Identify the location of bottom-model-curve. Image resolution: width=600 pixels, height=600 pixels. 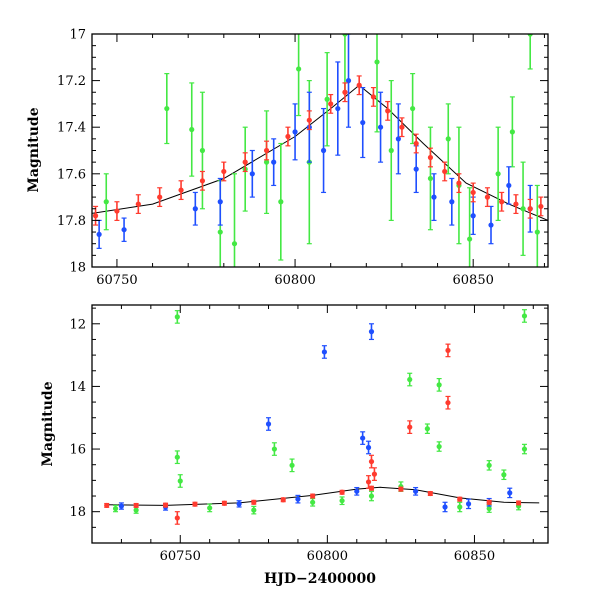
(323, 496).